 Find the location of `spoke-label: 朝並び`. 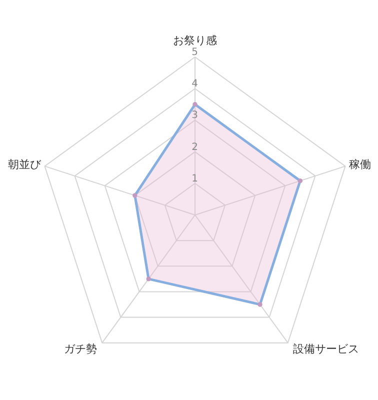

spoke-label: 朝並び is located at coordinates (25, 165).